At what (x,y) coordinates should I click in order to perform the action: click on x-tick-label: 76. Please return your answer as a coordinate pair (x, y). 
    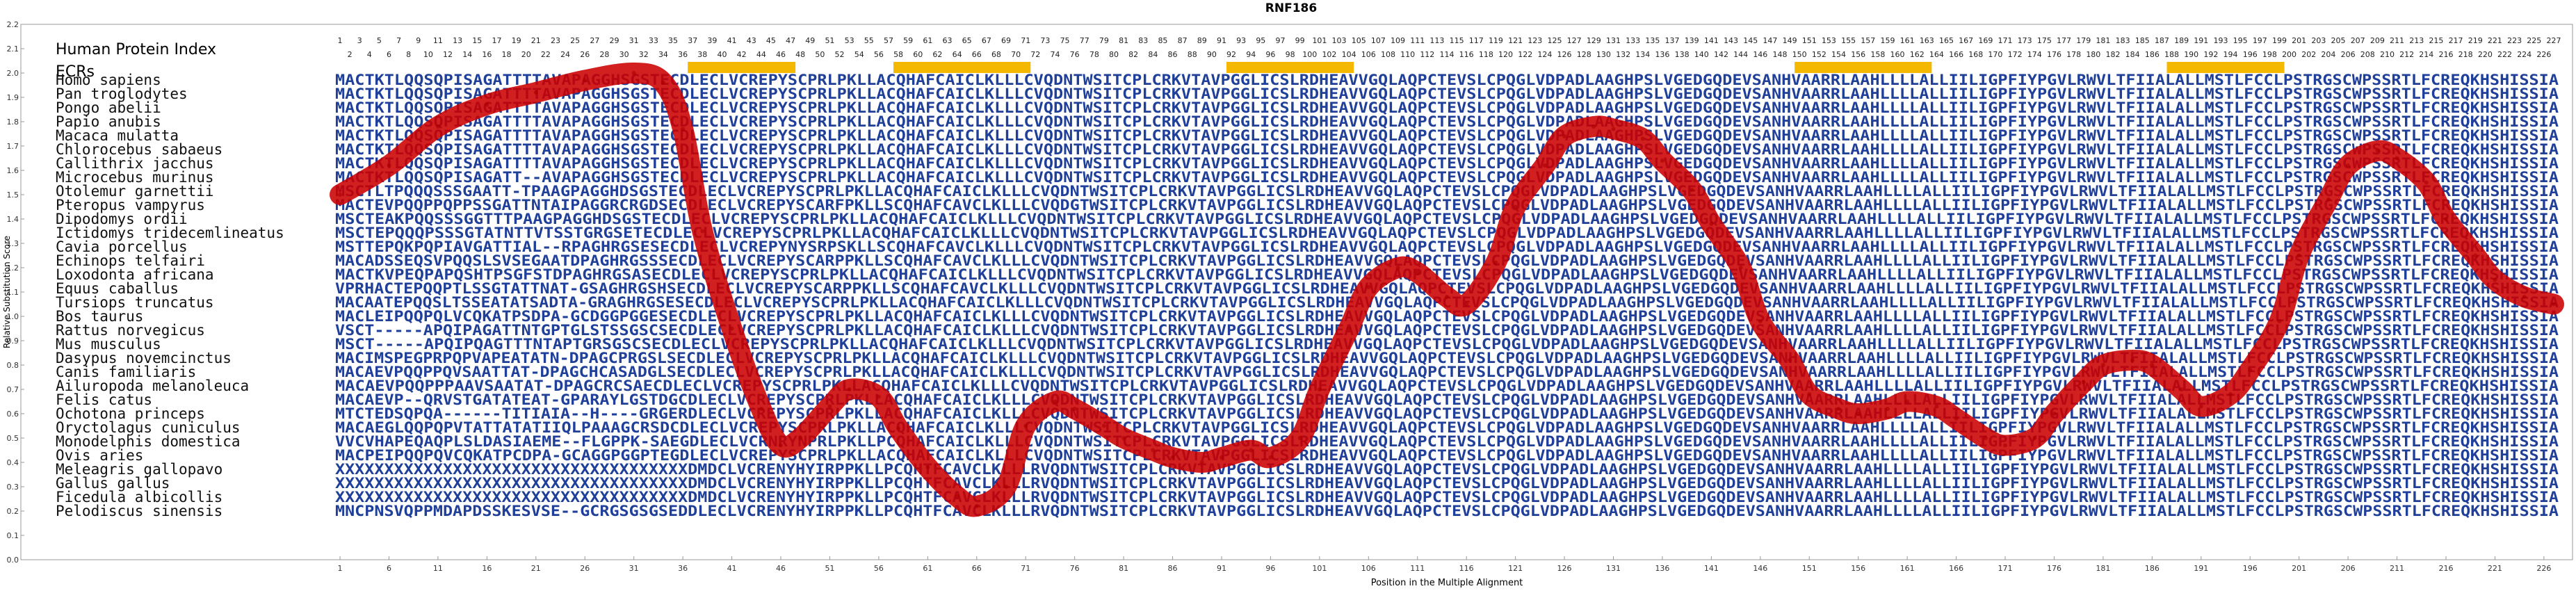
    Looking at the image, I should click on (1075, 568).